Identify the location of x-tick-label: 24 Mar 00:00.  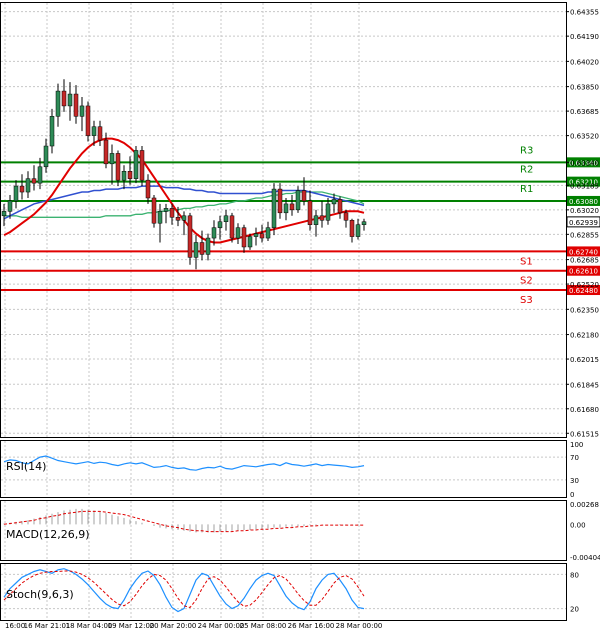
(221, 626).